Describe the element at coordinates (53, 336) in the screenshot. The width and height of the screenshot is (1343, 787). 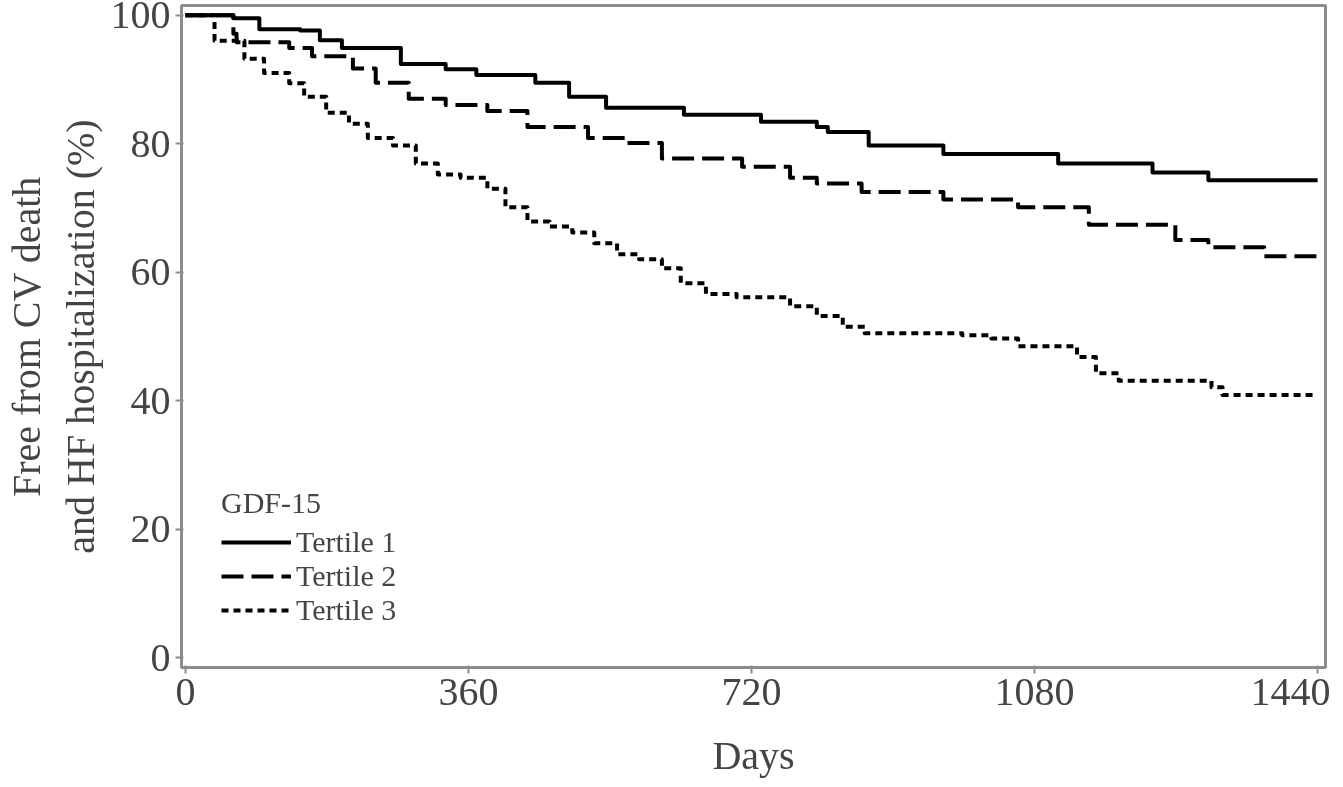
I see `y-axis-title: Free from CV death and HF hospitalization (%)` at that location.